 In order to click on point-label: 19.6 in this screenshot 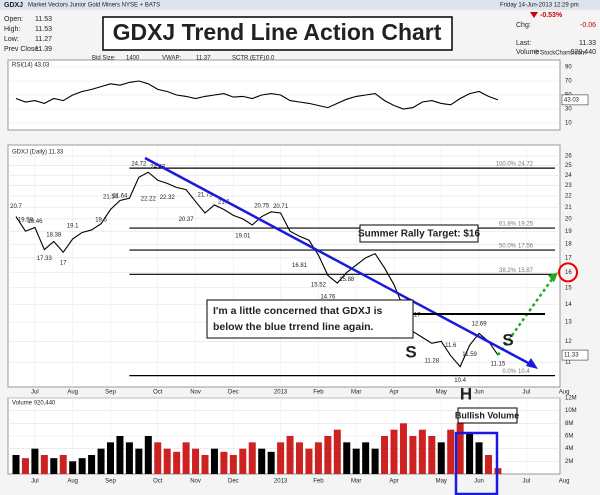, I will do `click(101, 220)`.